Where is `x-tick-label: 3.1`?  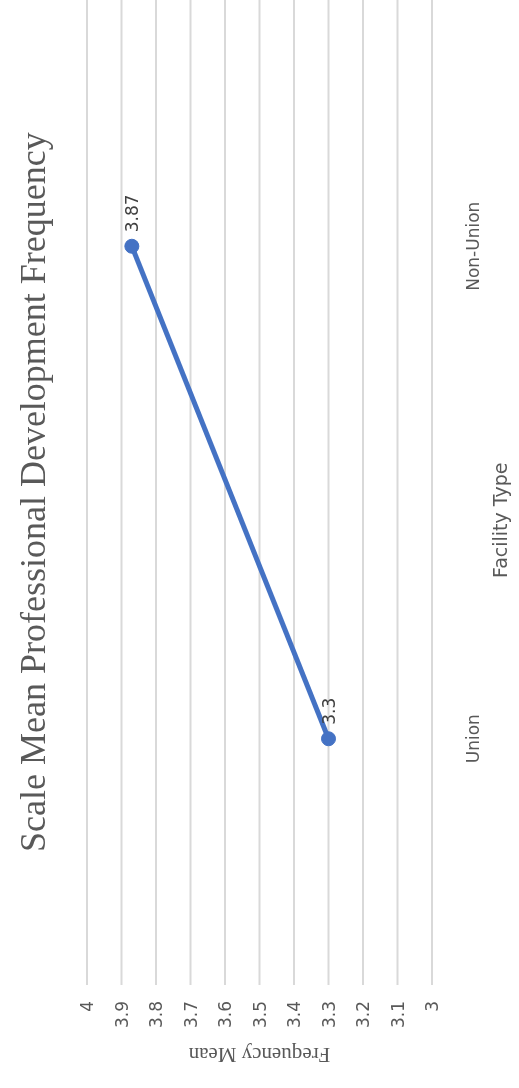 x-tick-label: 3.1 is located at coordinates (397, 1015).